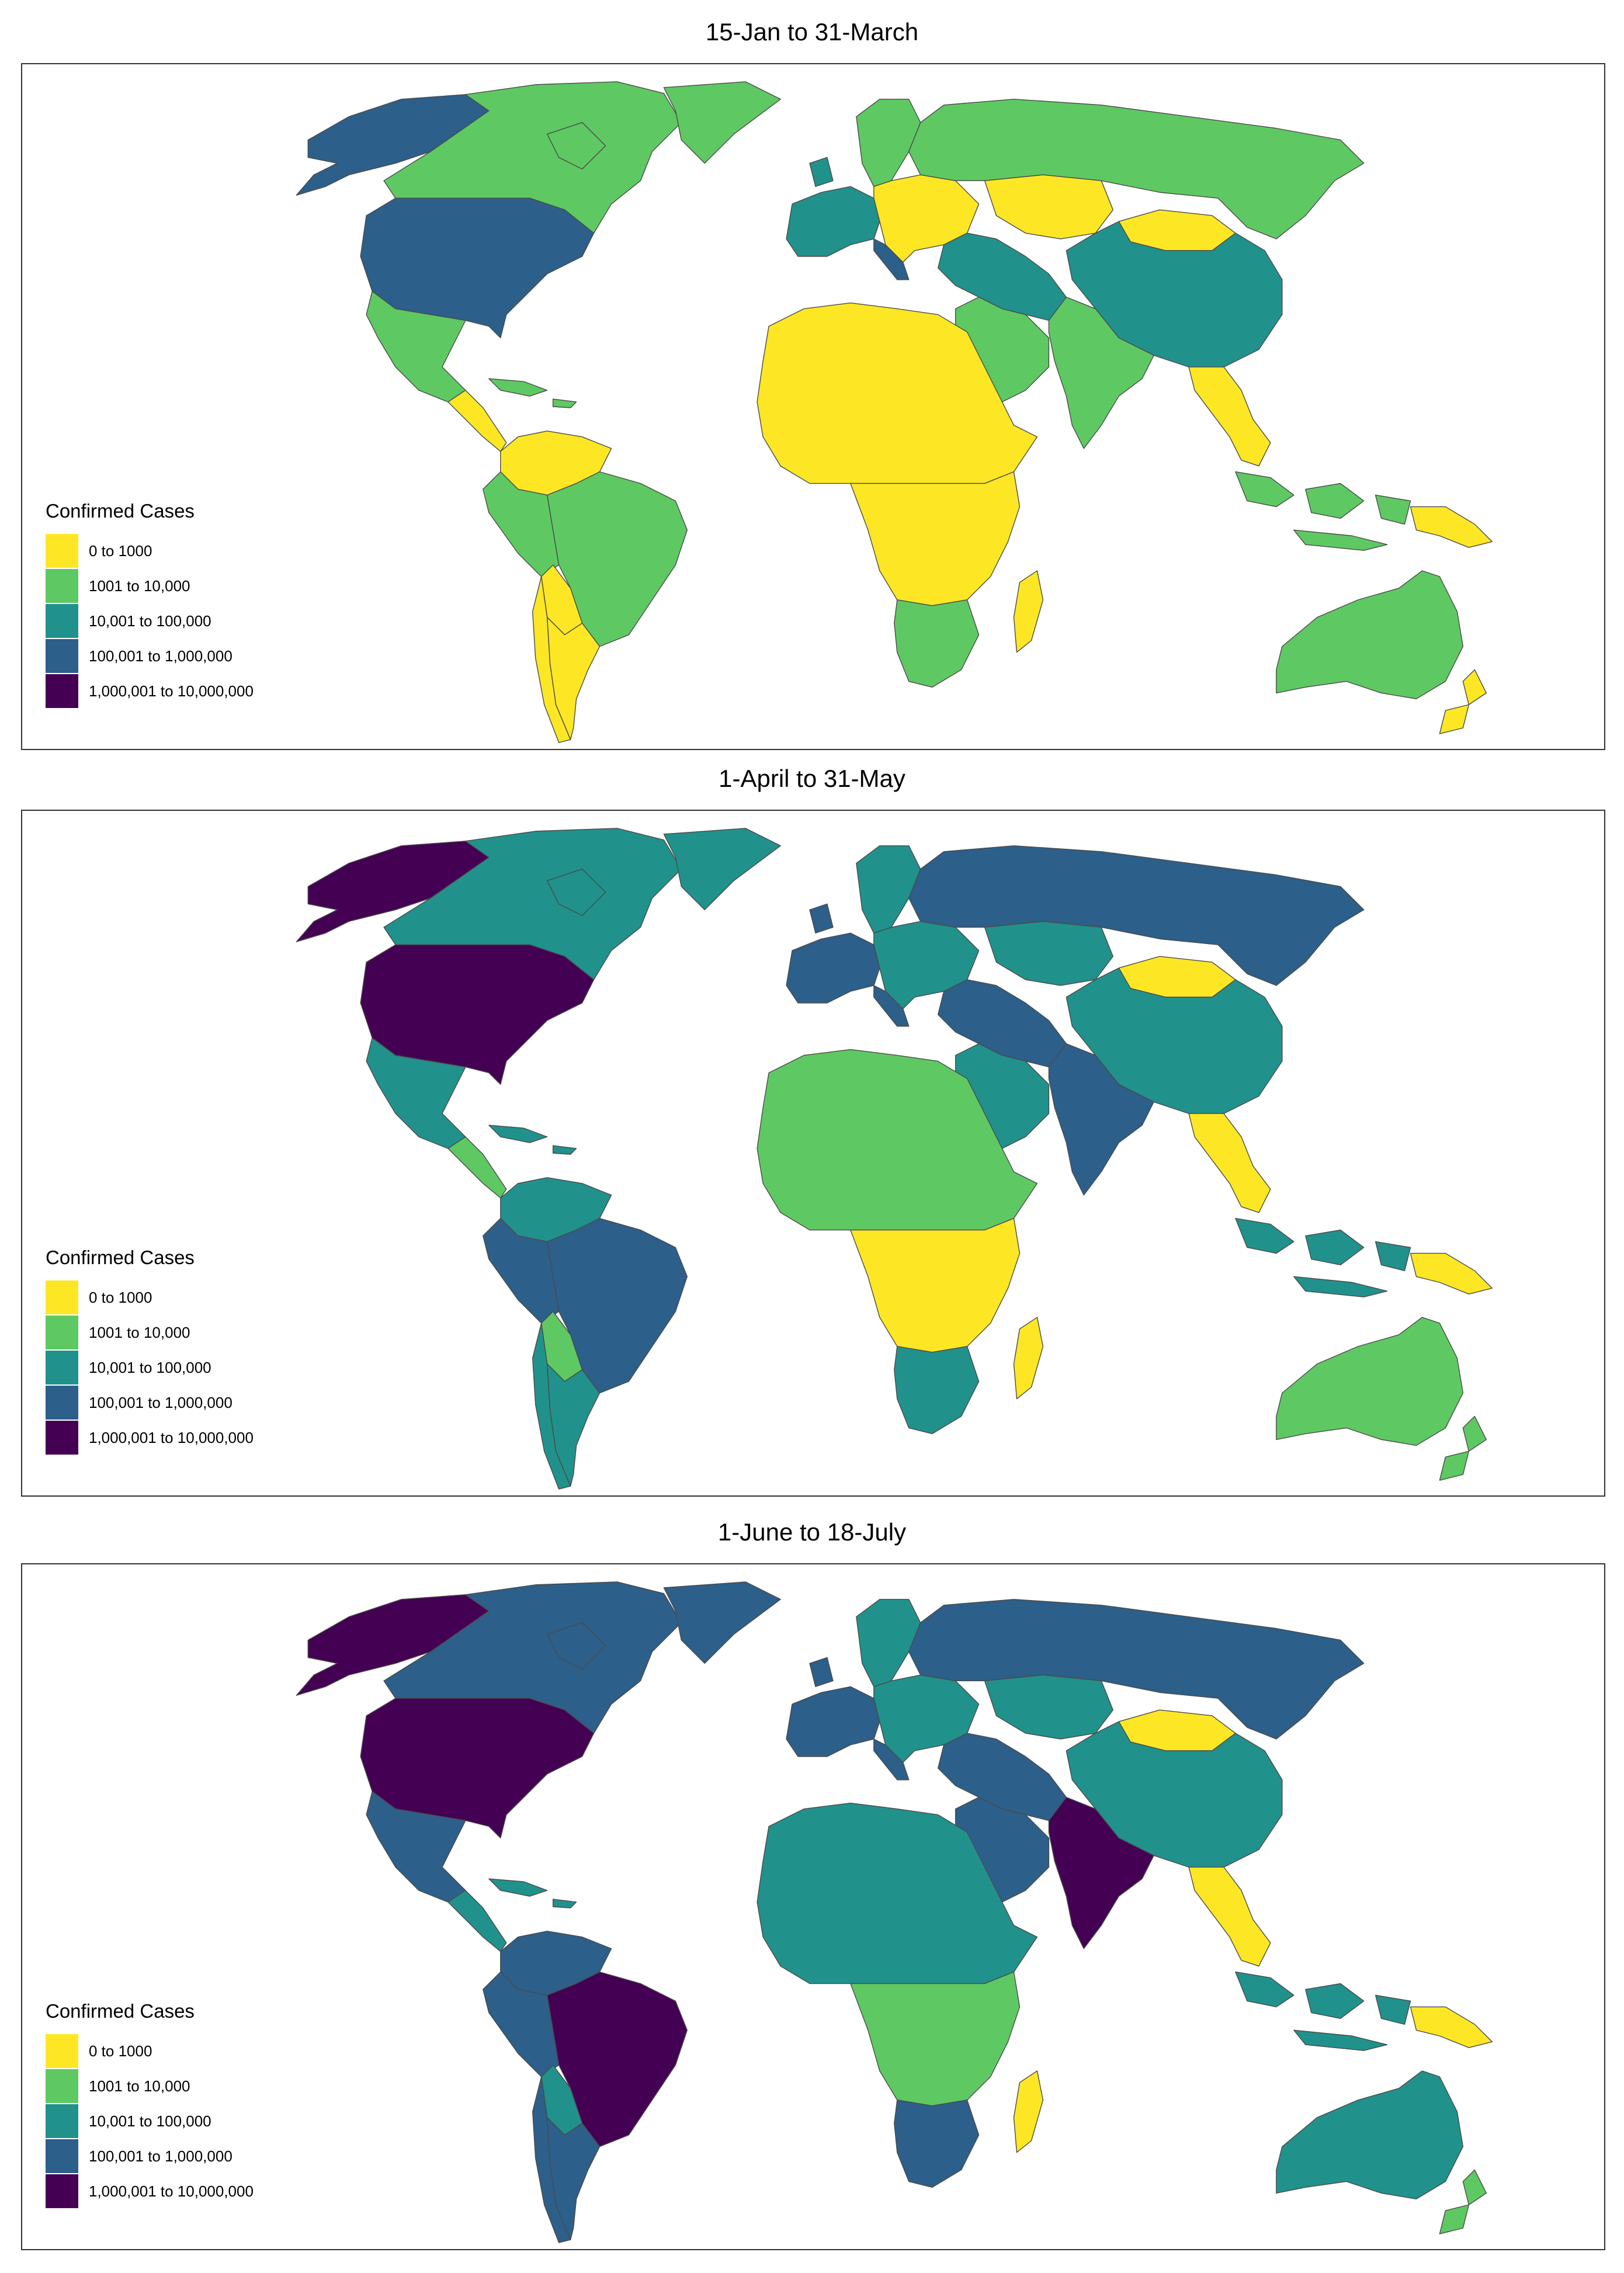 Image resolution: width=1624 pixels, height=2273 pixels. What do you see at coordinates (812, 1532) in the screenshot?
I see `panel-title: 1-June to 18-July` at bounding box center [812, 1532].